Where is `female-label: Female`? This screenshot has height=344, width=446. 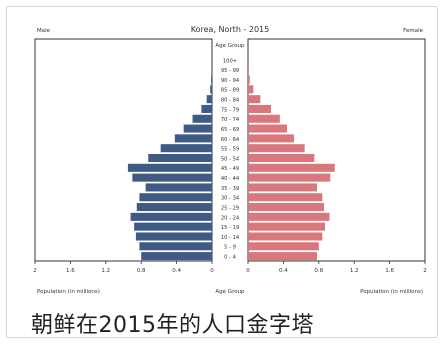 female-label: Female is located at coordinates (413, 31).